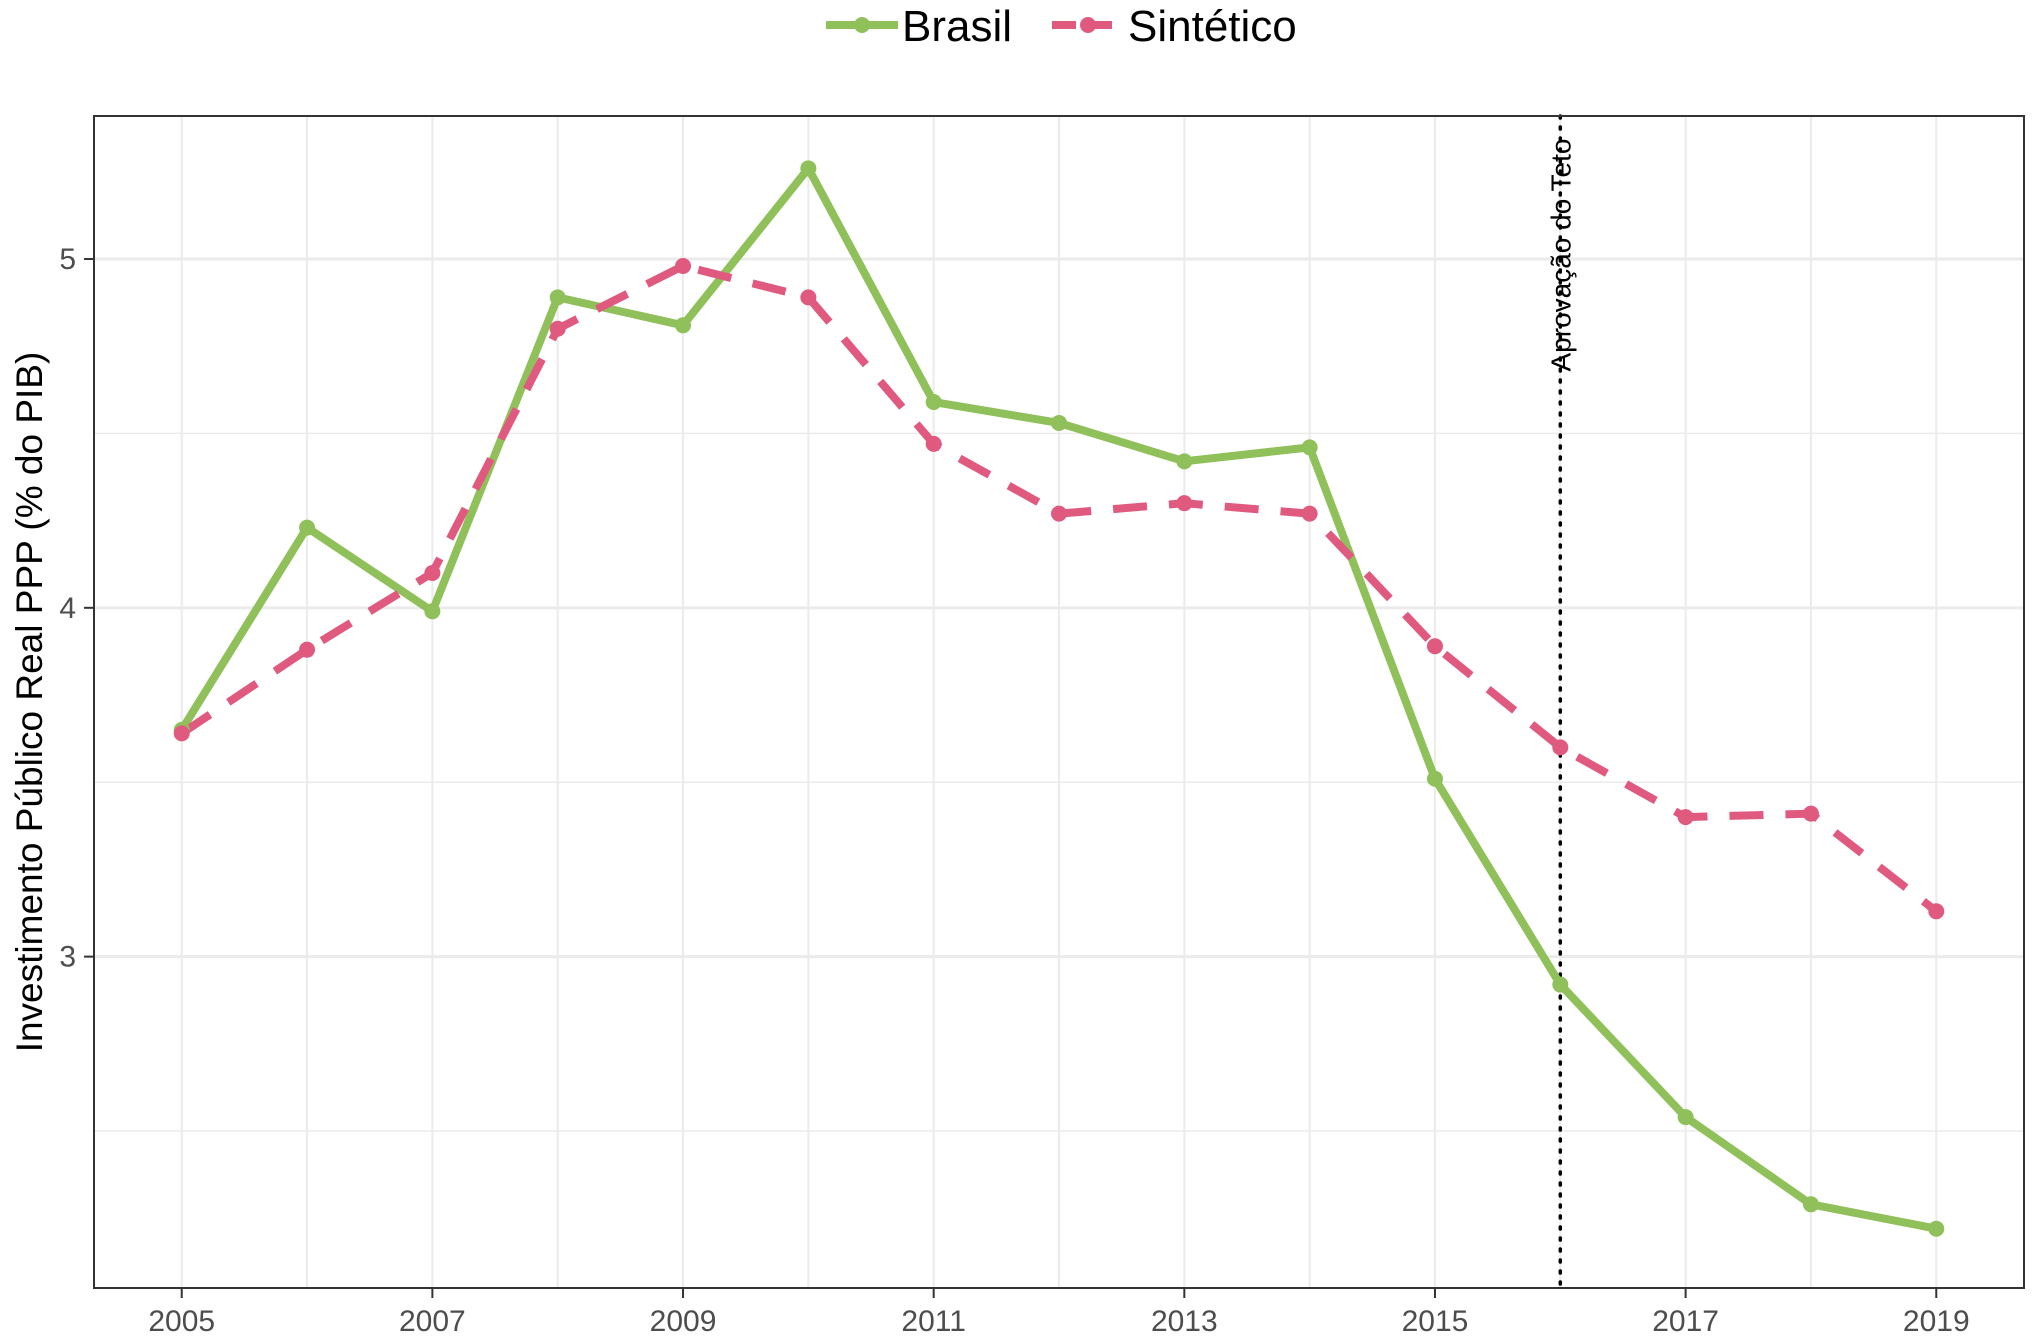 The image size is (2034, 1342). Describe the element at coordinates (432, 1321) in the screenshot. I see `x-tick-label-2007: 2007` at that location.